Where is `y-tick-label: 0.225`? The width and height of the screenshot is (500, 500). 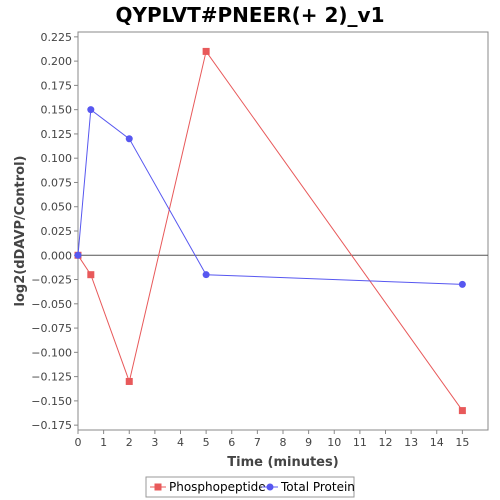
y-tick-label: 0.225 is located at coordinates (57, 37).